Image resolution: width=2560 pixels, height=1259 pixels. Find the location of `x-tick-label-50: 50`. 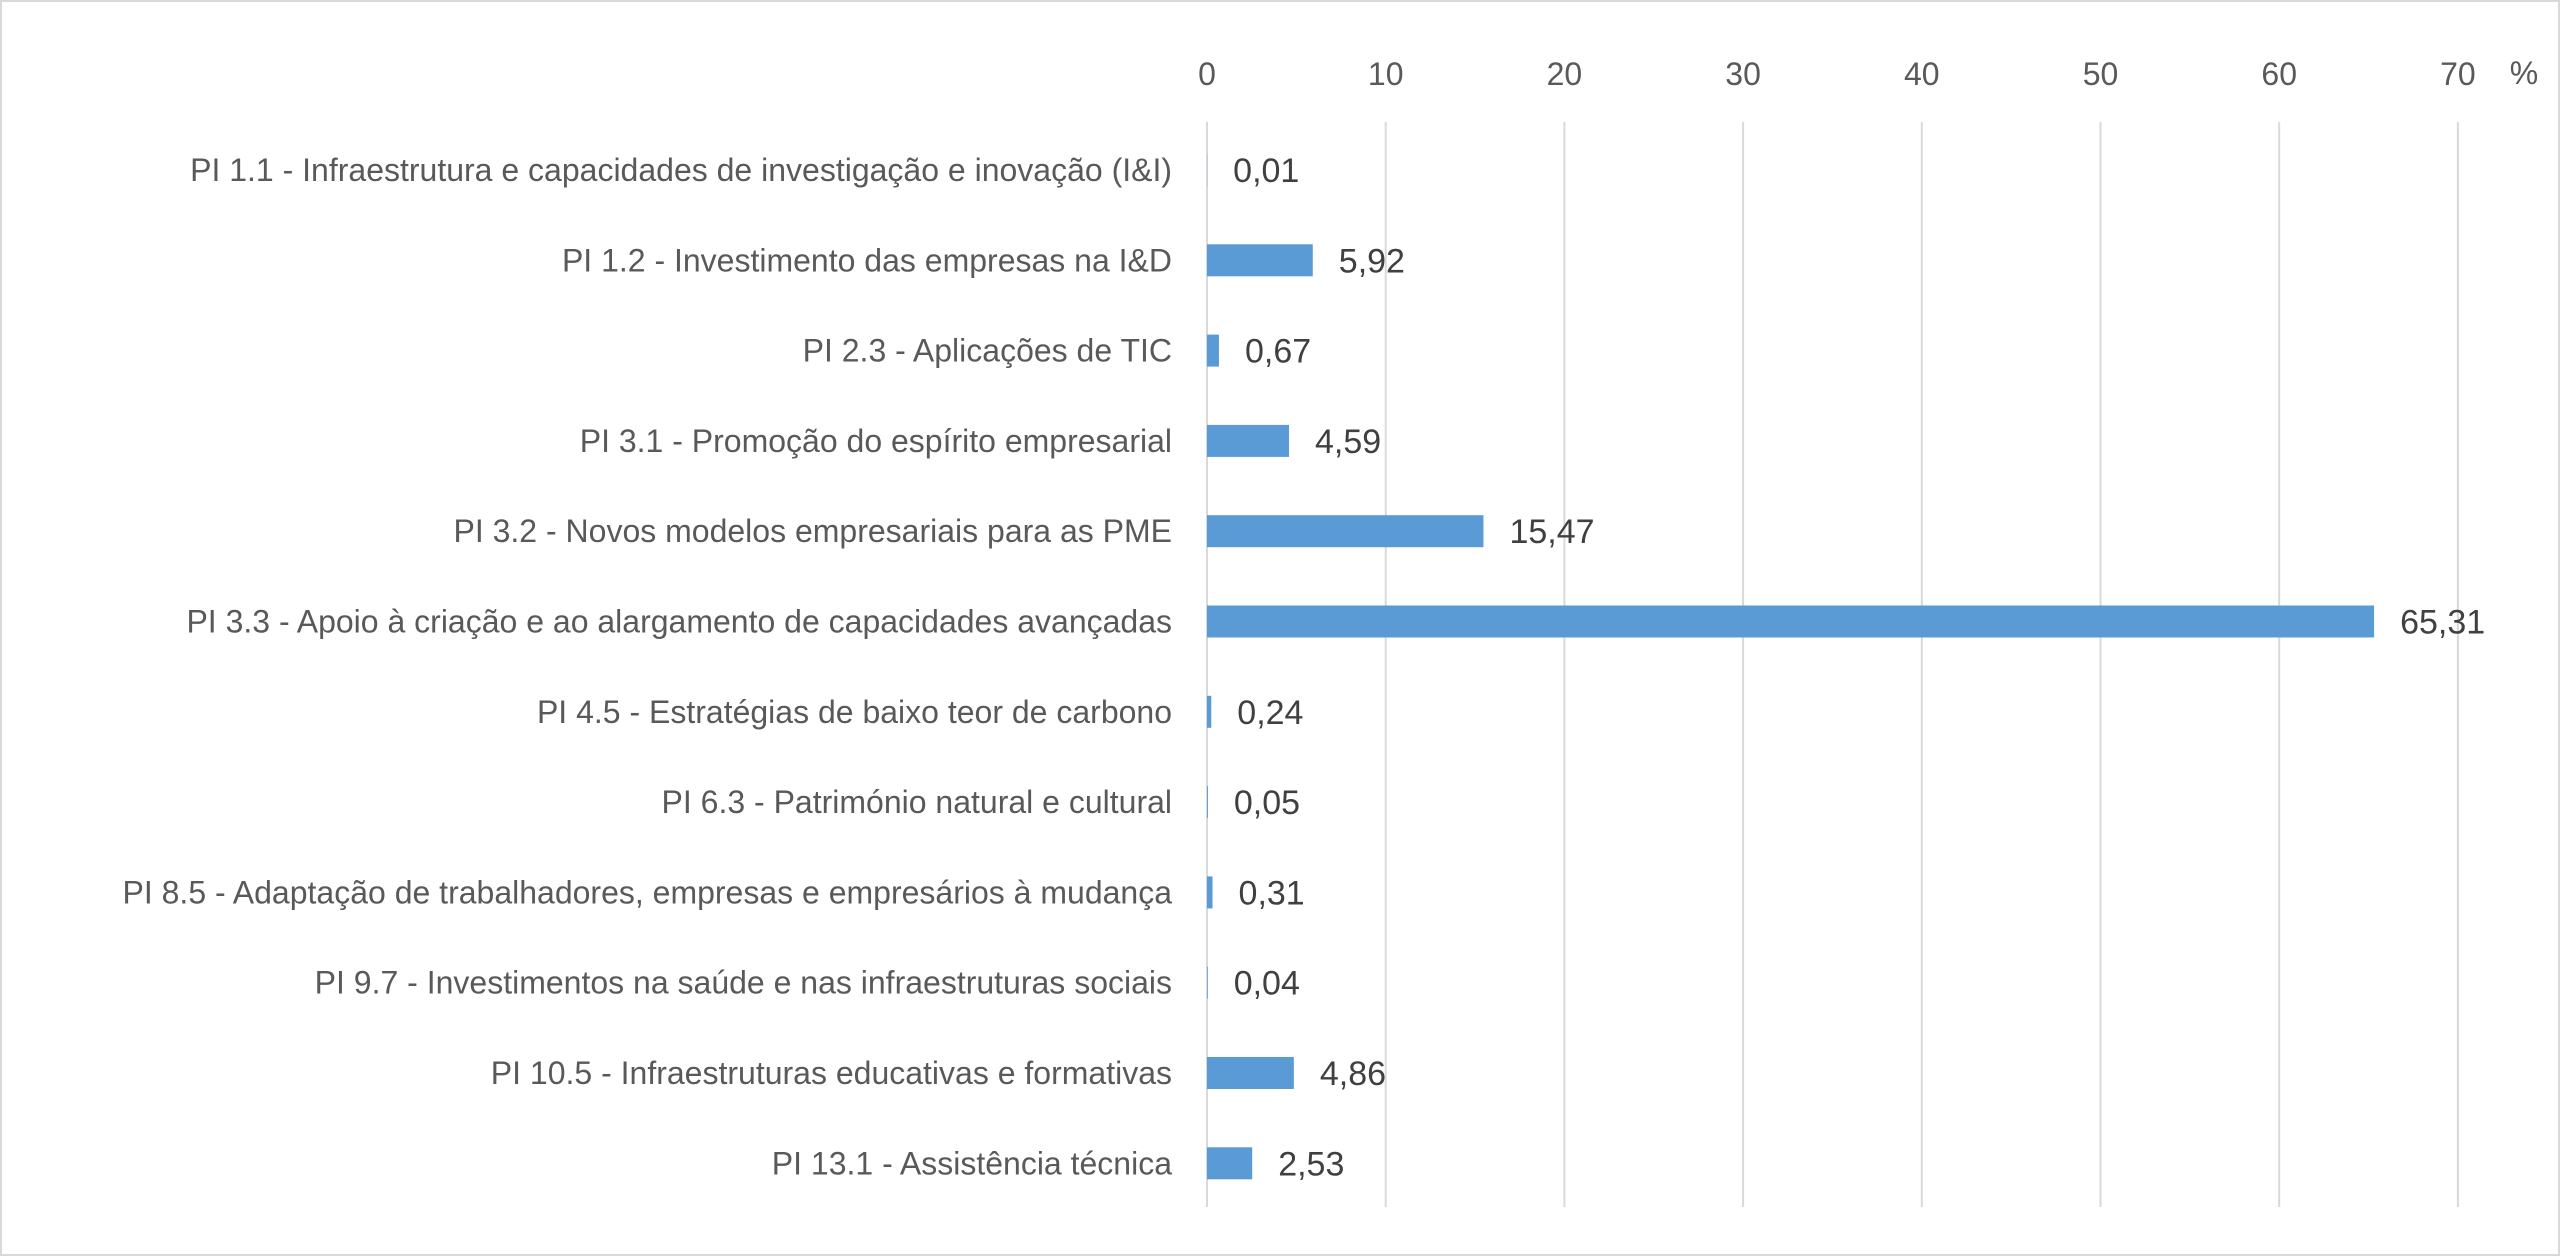

x-tick-label-50: 50 is located at coordinates (2101, 74).